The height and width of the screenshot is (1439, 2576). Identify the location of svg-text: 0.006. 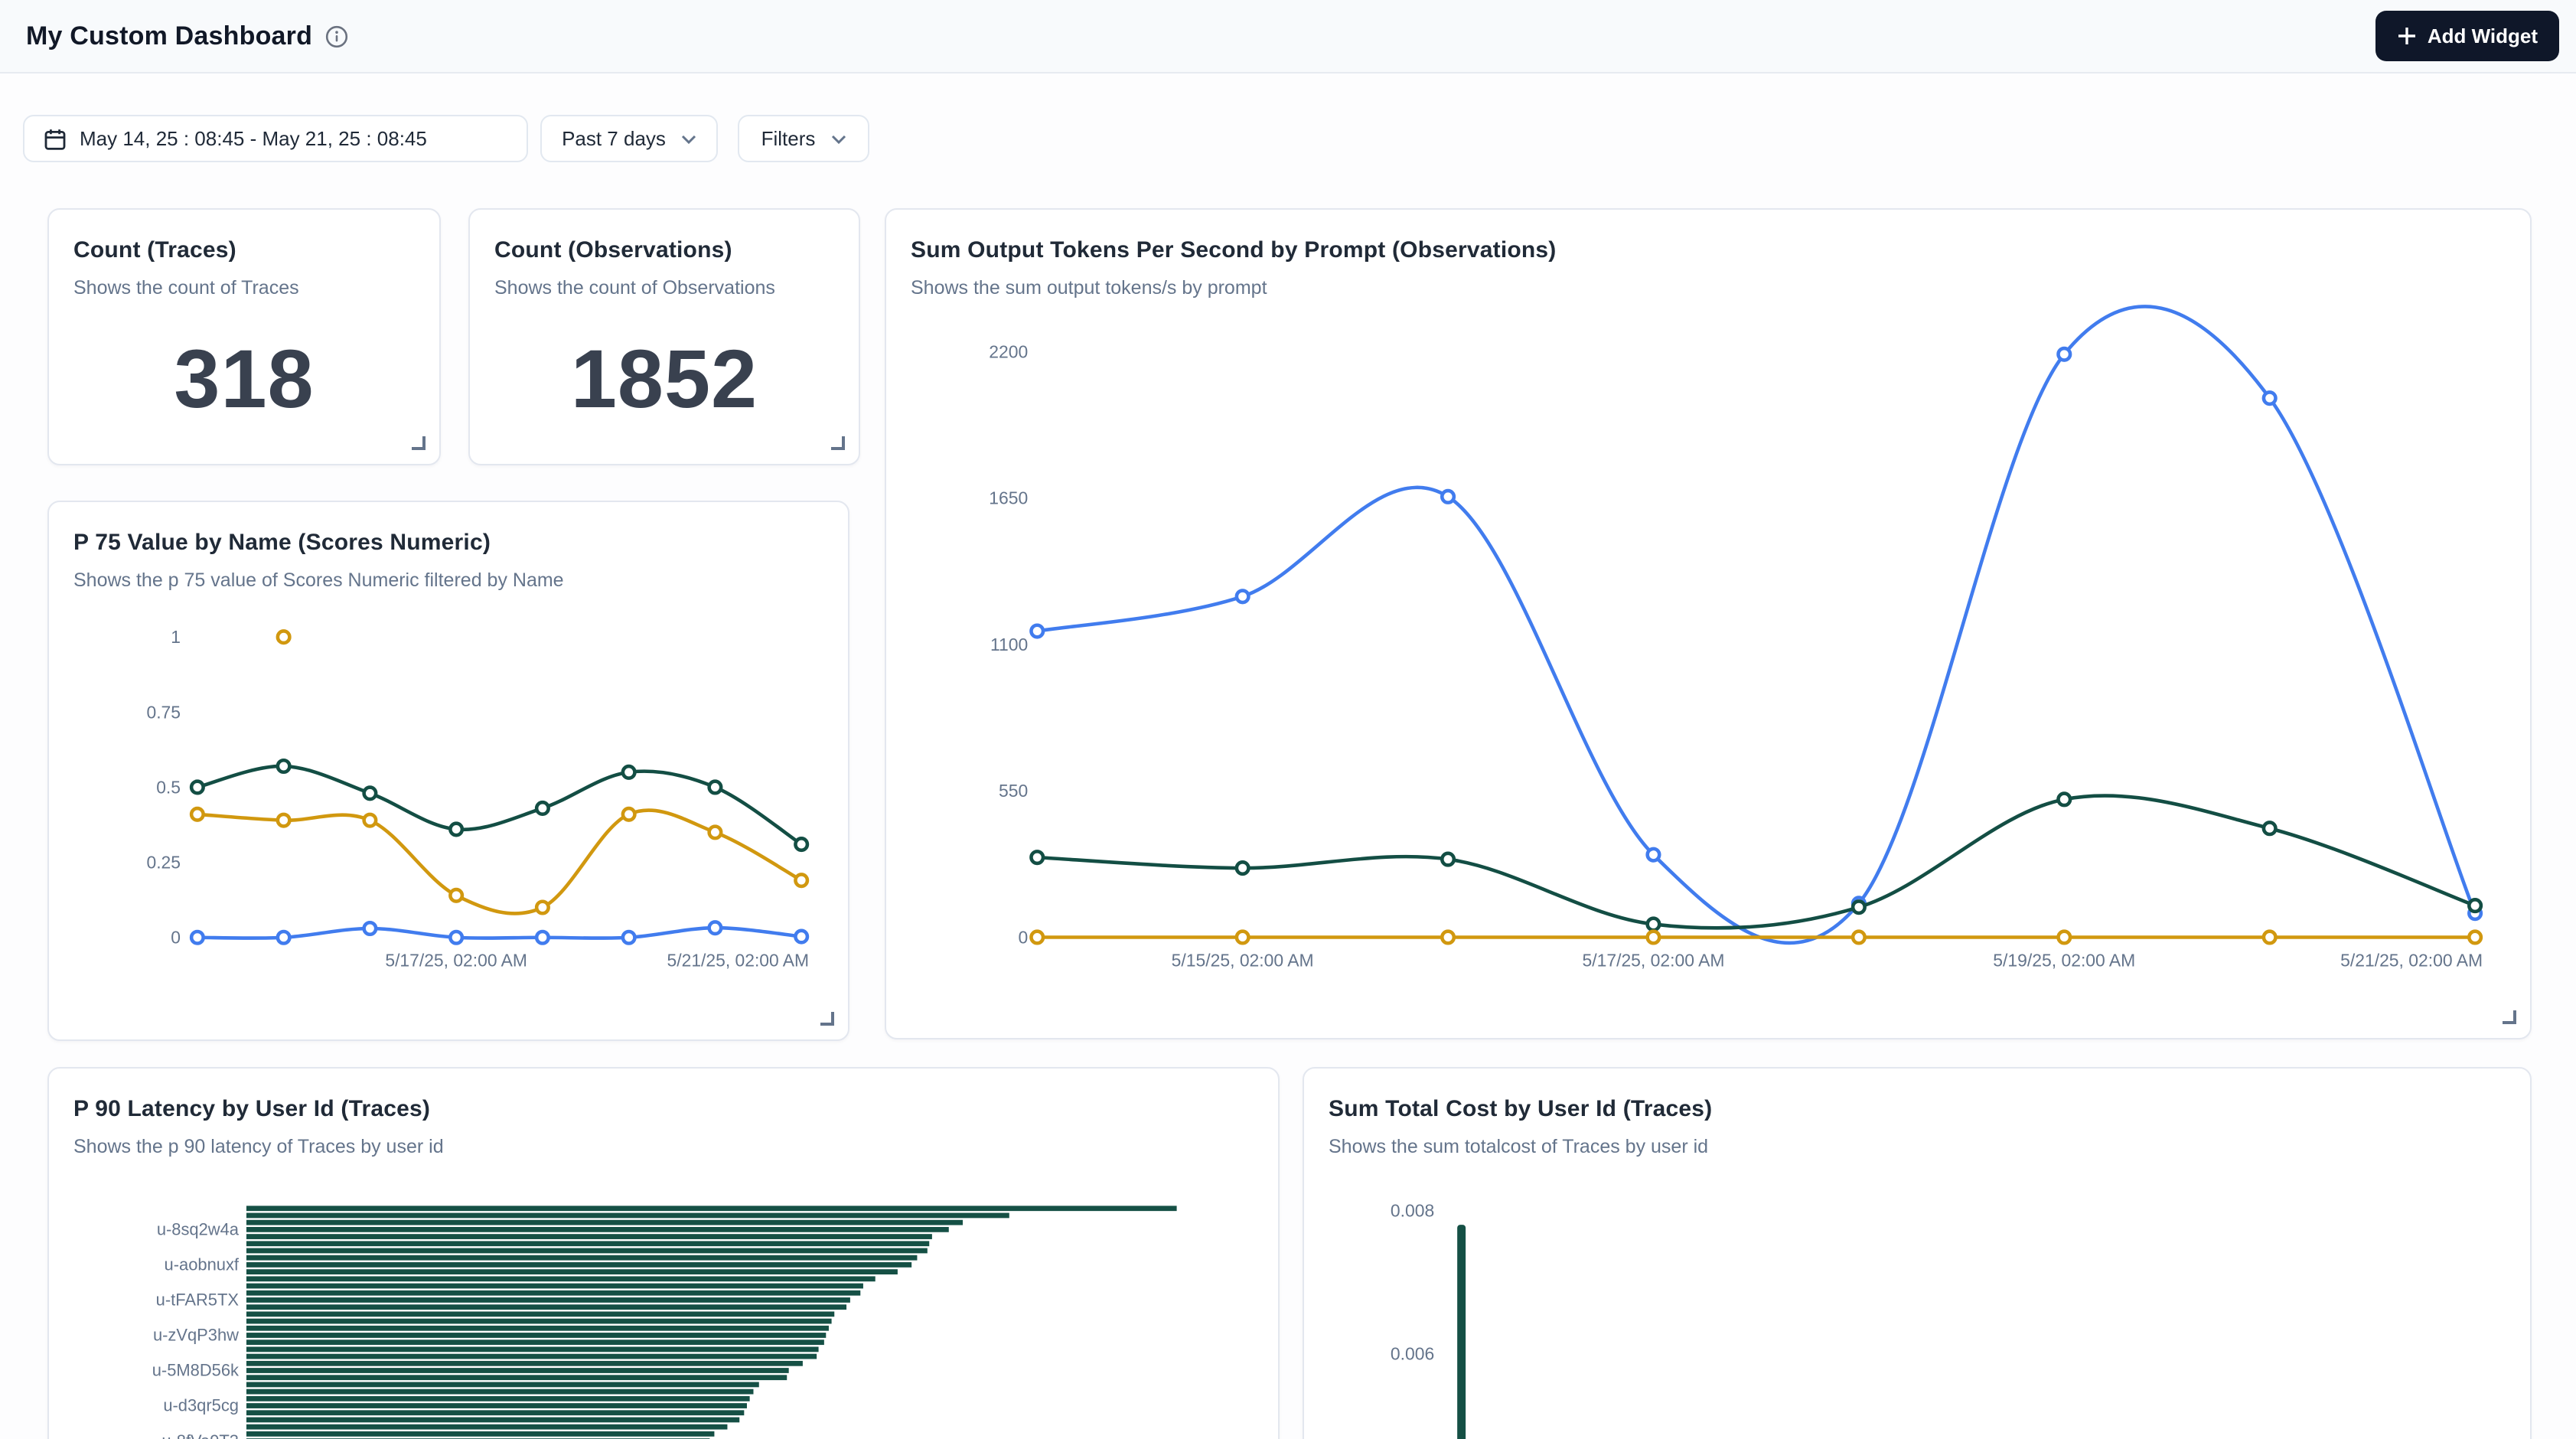
(1412, 1354).